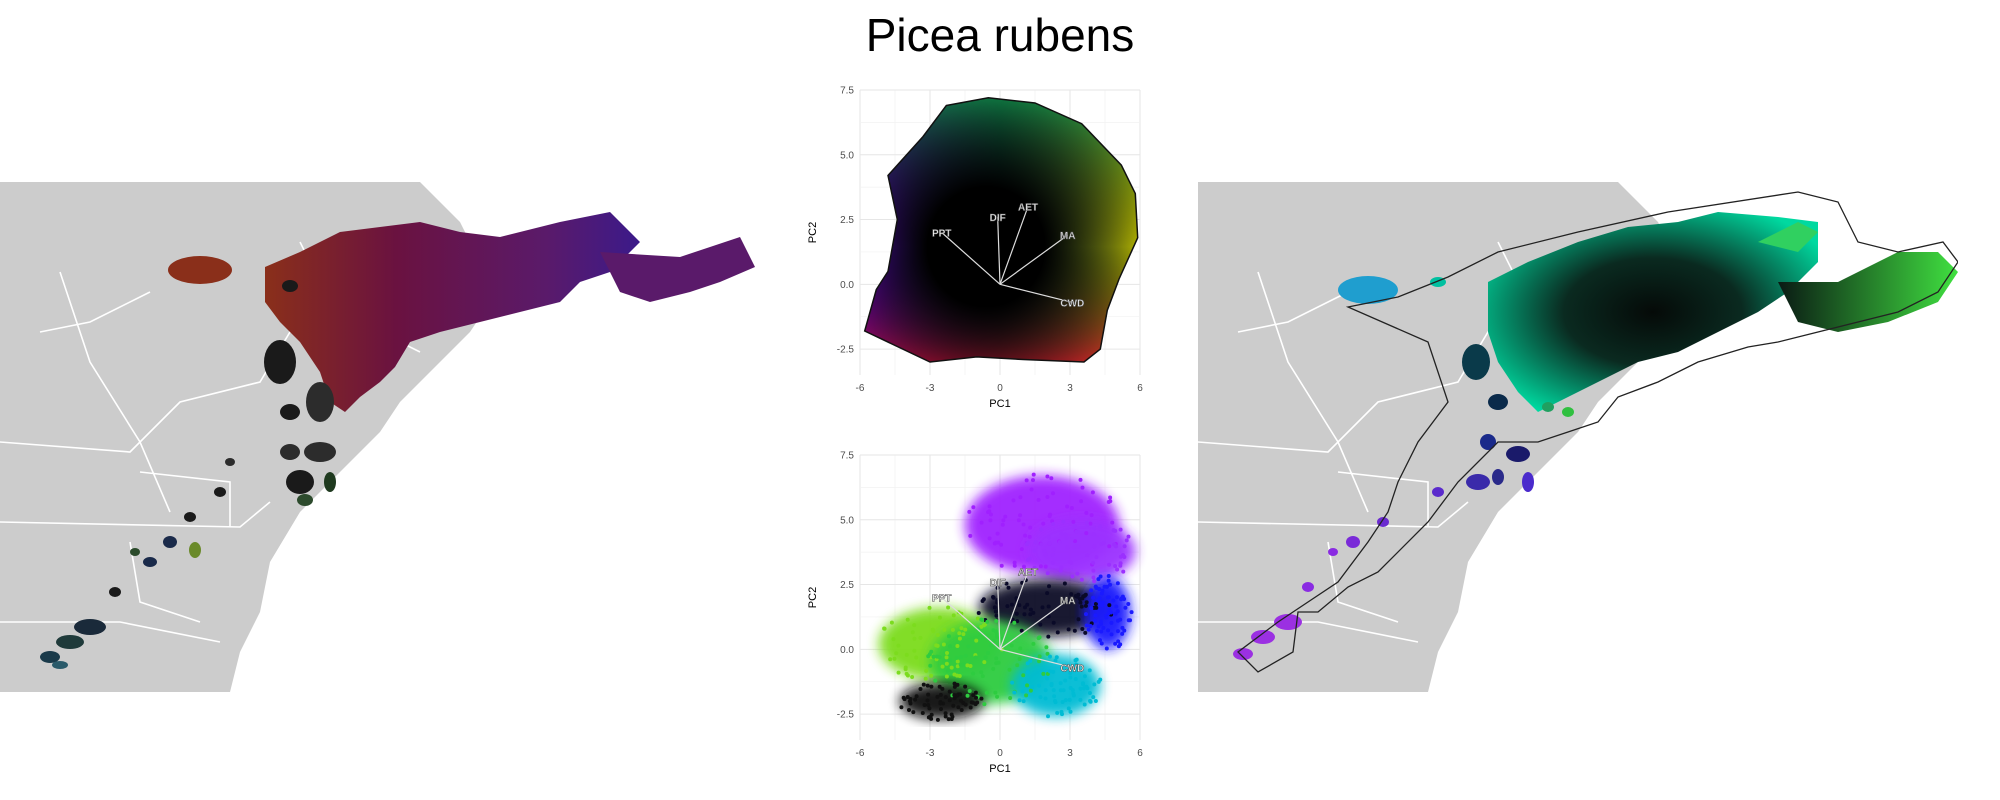 The width and height of the screenshot is (2000, 800). Describe the element at coordinates (860, 753) in the screenshot. I see `x-tick-label: -6` at that location.